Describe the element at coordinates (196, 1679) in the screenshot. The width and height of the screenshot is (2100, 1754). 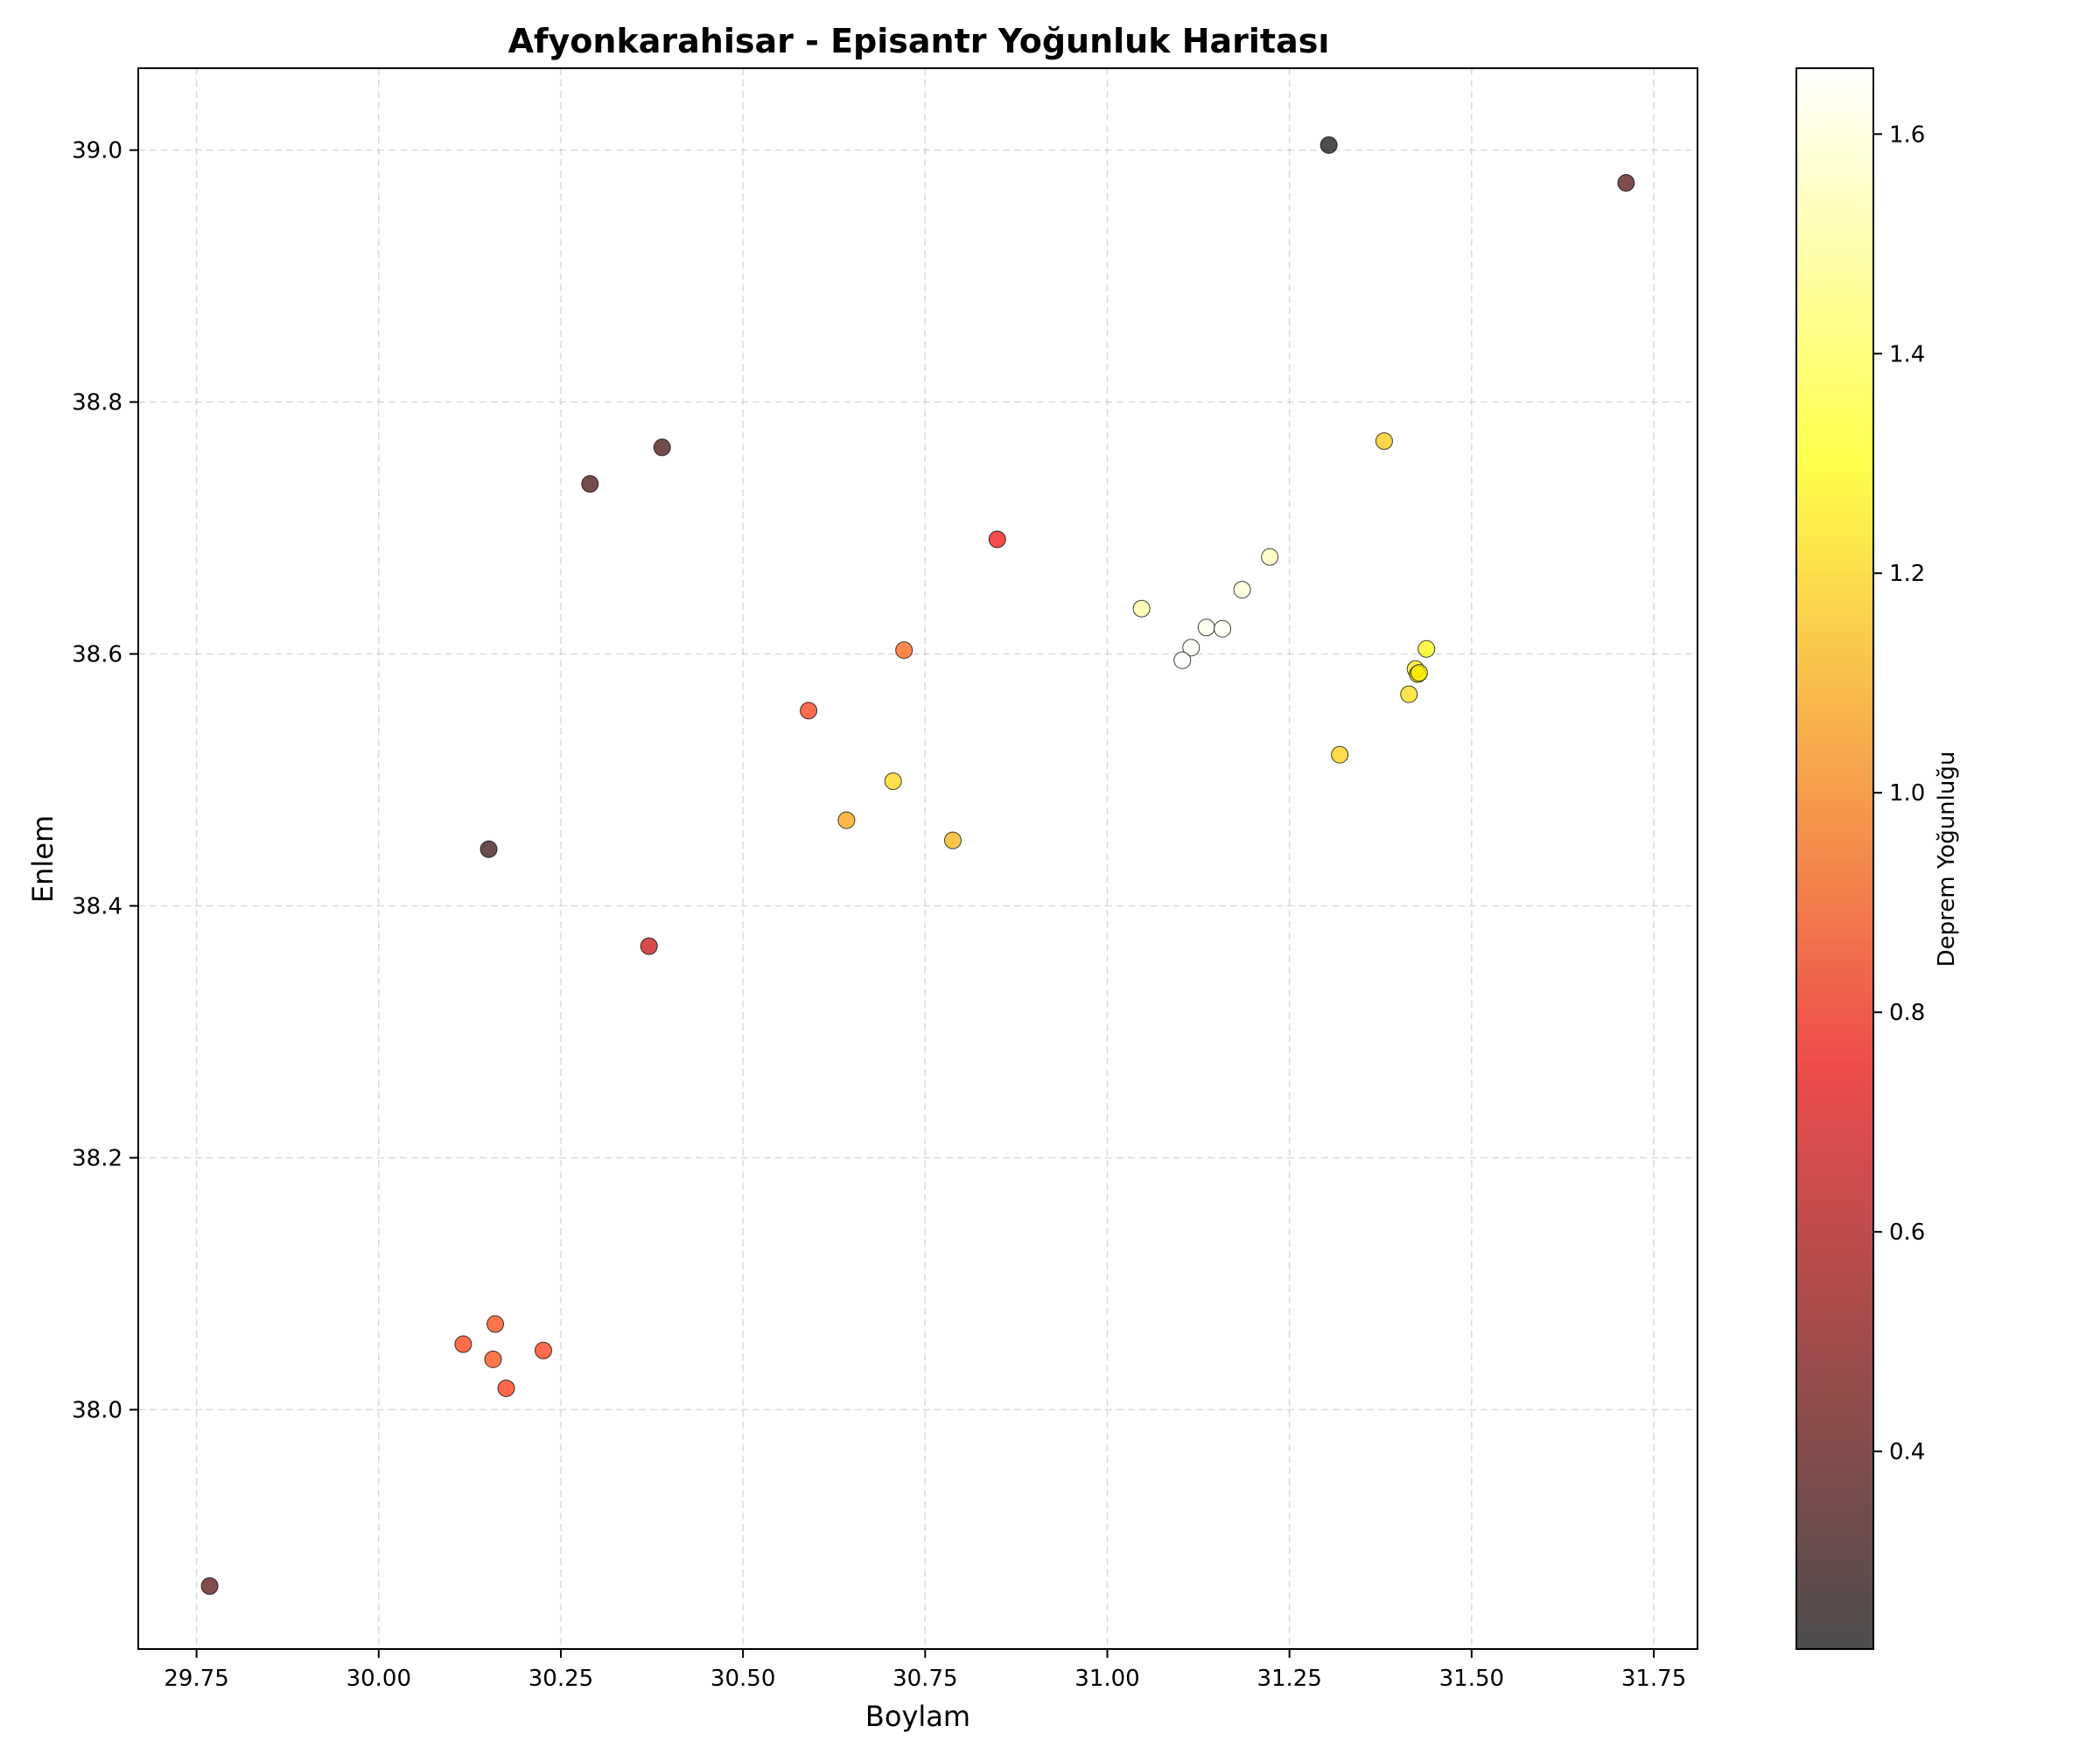
I see `x-tick-label: 29.75` at that location.